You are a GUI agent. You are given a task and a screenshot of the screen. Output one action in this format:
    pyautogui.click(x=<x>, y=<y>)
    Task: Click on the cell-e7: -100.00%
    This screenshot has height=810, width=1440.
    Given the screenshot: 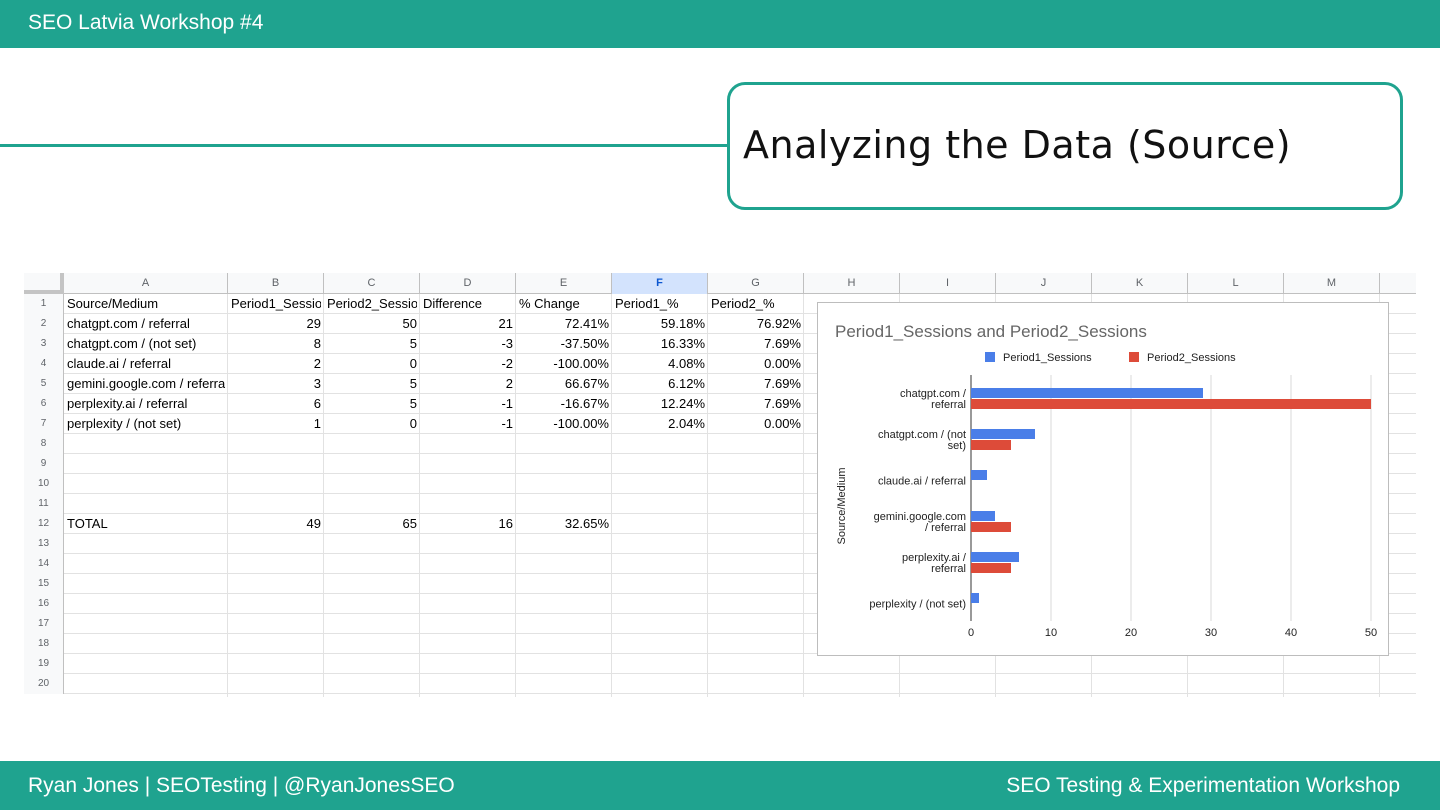 What is the action you would take?
    pyautogui.click(x=581, y=423)
    